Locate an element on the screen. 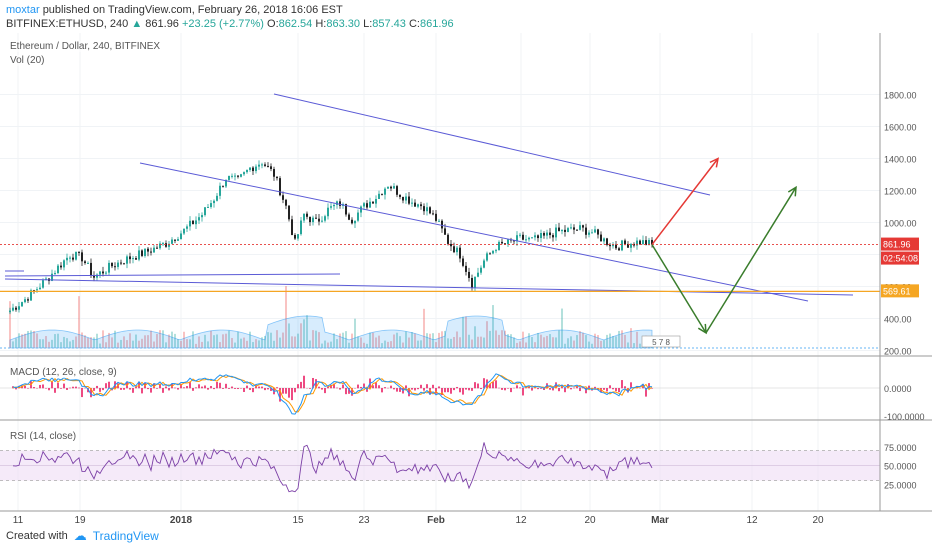  projection-arrowhead-rebound is located at coordinates (792, 191).